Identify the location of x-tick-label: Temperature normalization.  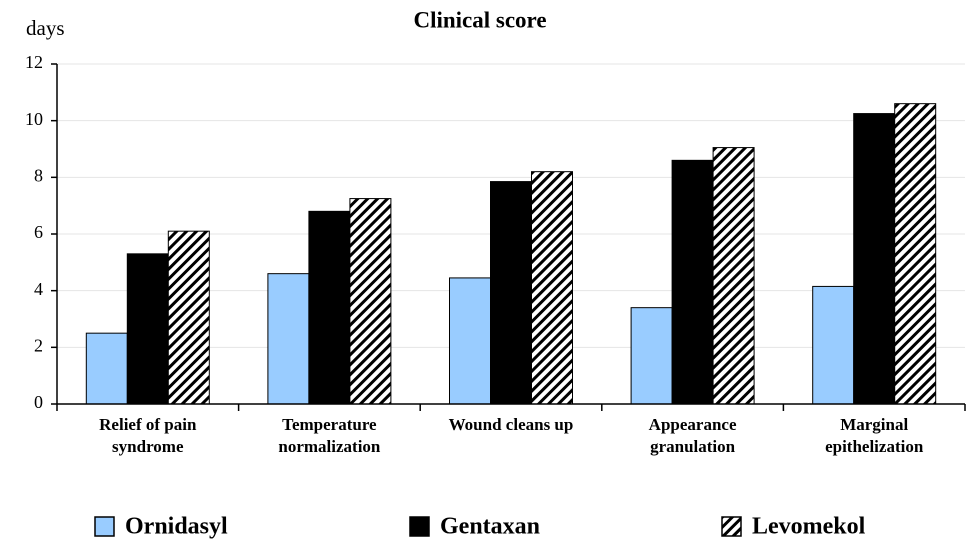
(329, 435).